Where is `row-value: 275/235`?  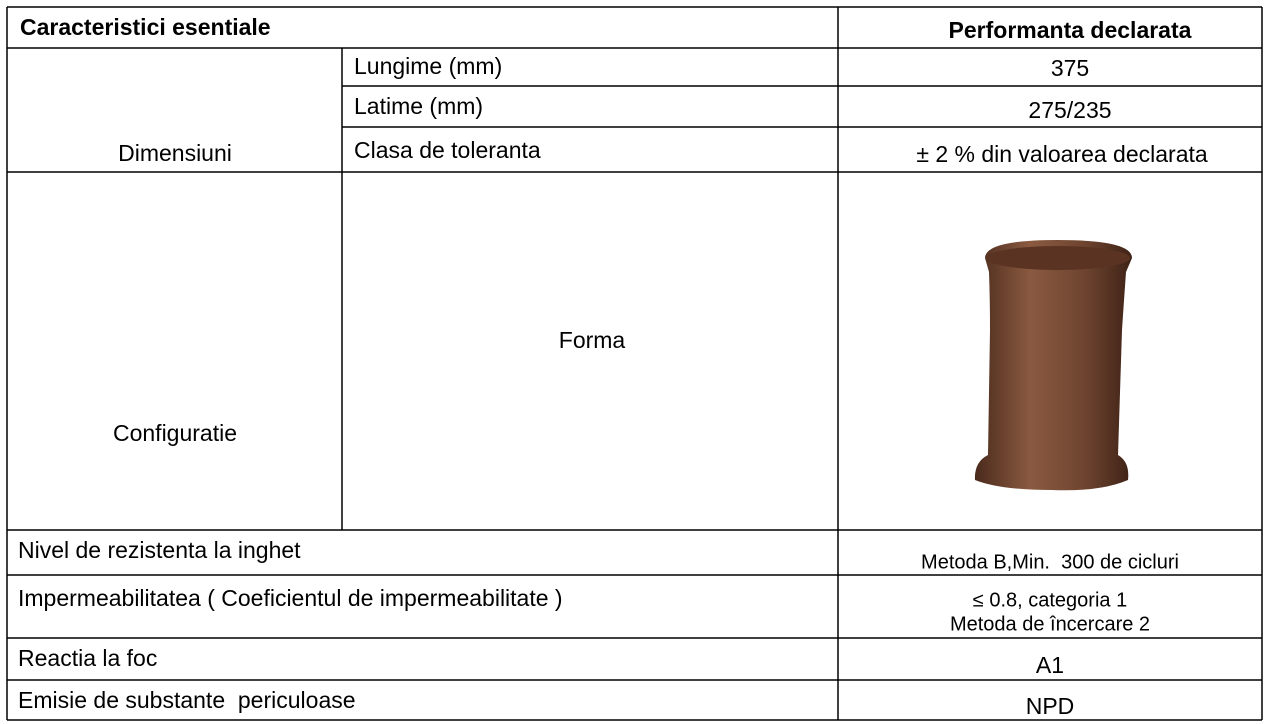
row-value: 275/235 is located at coordinates (1069, 110).